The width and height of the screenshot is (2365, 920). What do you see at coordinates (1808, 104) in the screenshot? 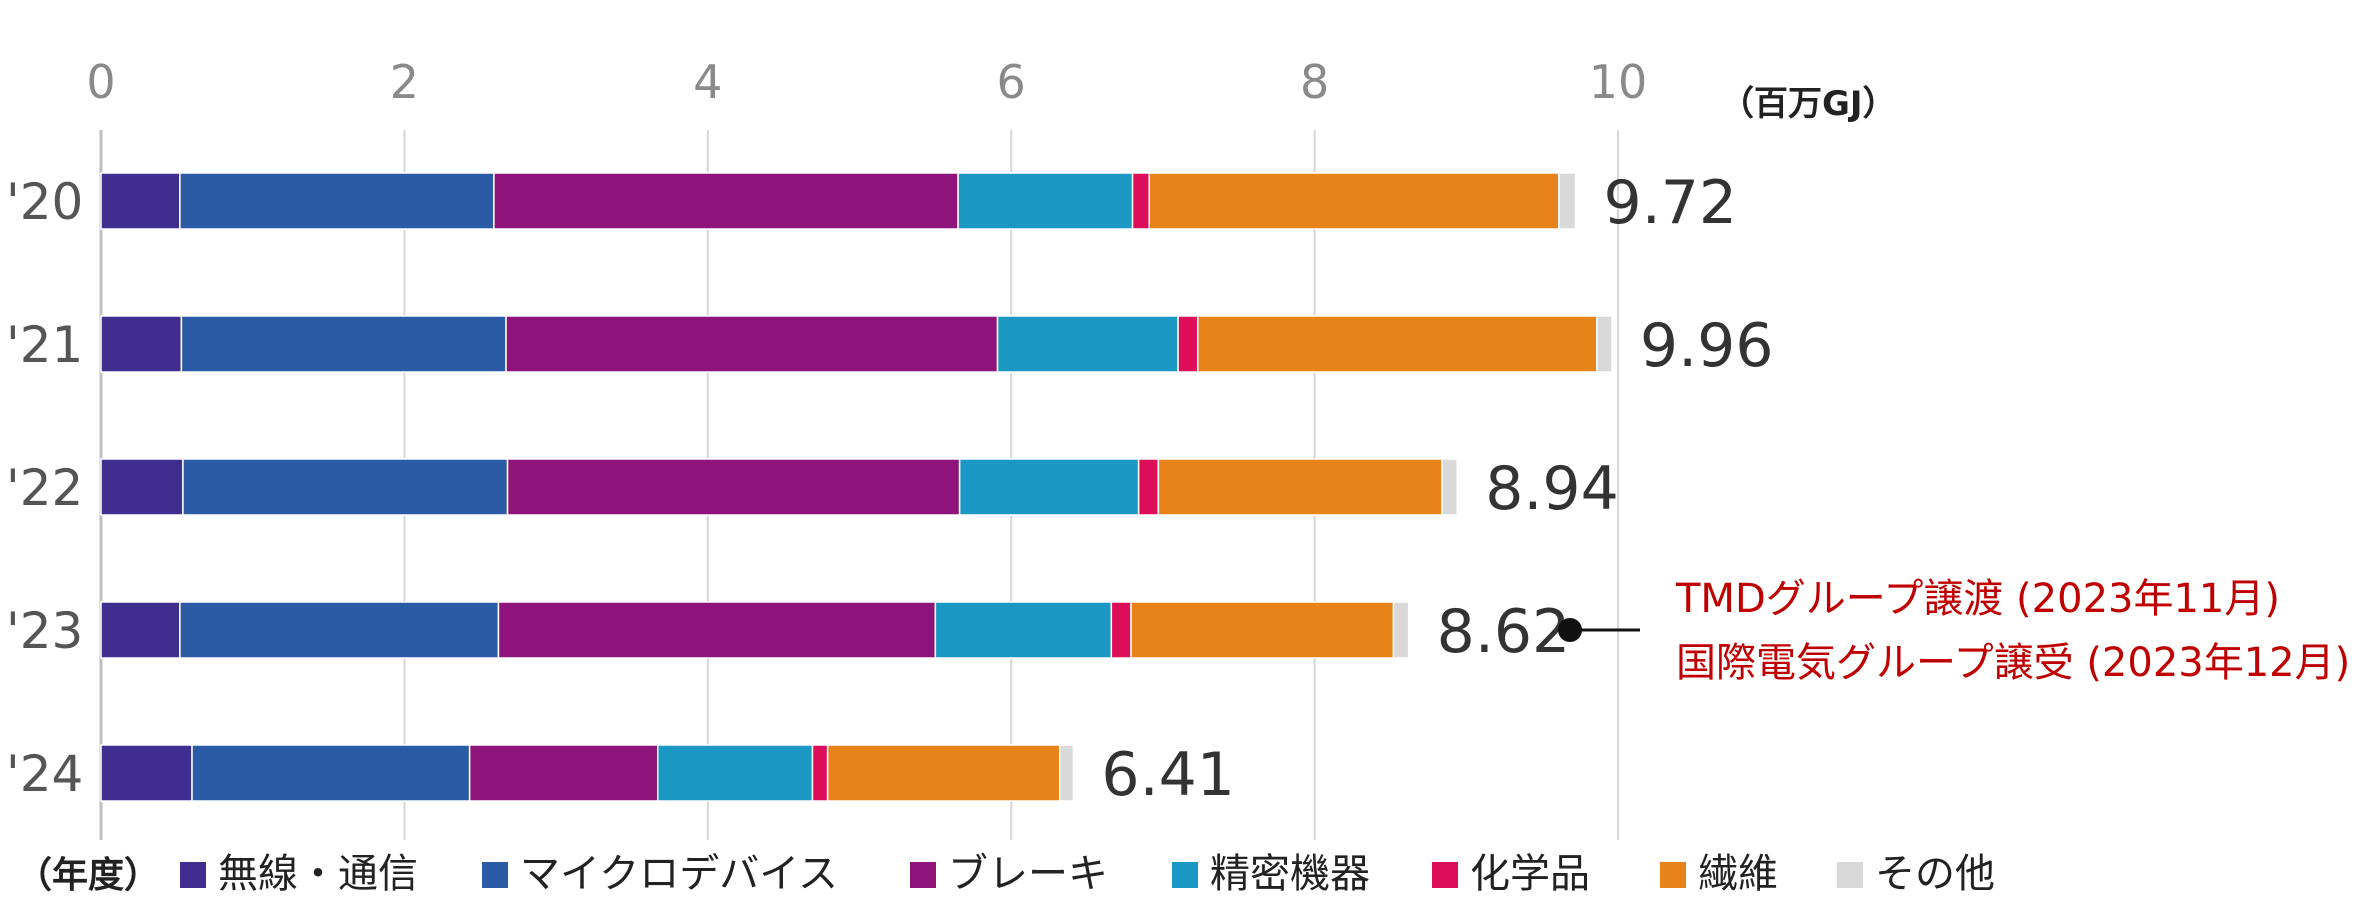
I see `unit-label: （百万GJ）` at bounding box center [1808, 104].